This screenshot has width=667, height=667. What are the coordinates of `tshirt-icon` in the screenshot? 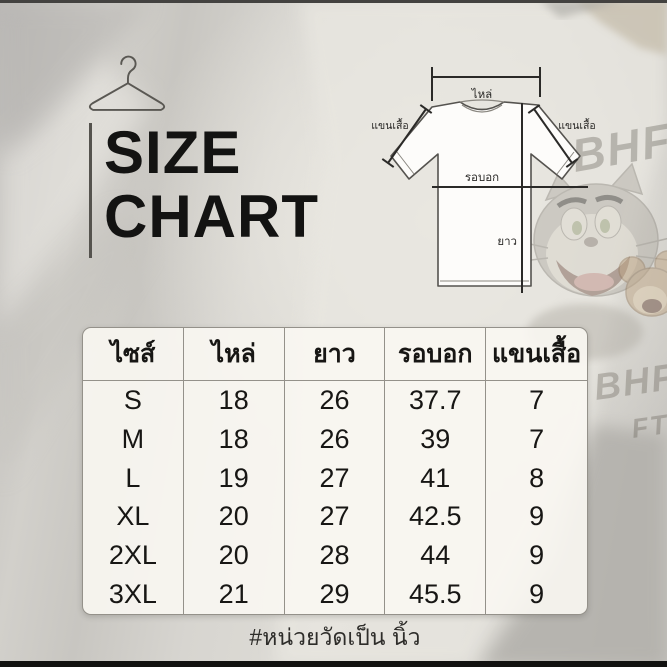 It's located at (485, 194).